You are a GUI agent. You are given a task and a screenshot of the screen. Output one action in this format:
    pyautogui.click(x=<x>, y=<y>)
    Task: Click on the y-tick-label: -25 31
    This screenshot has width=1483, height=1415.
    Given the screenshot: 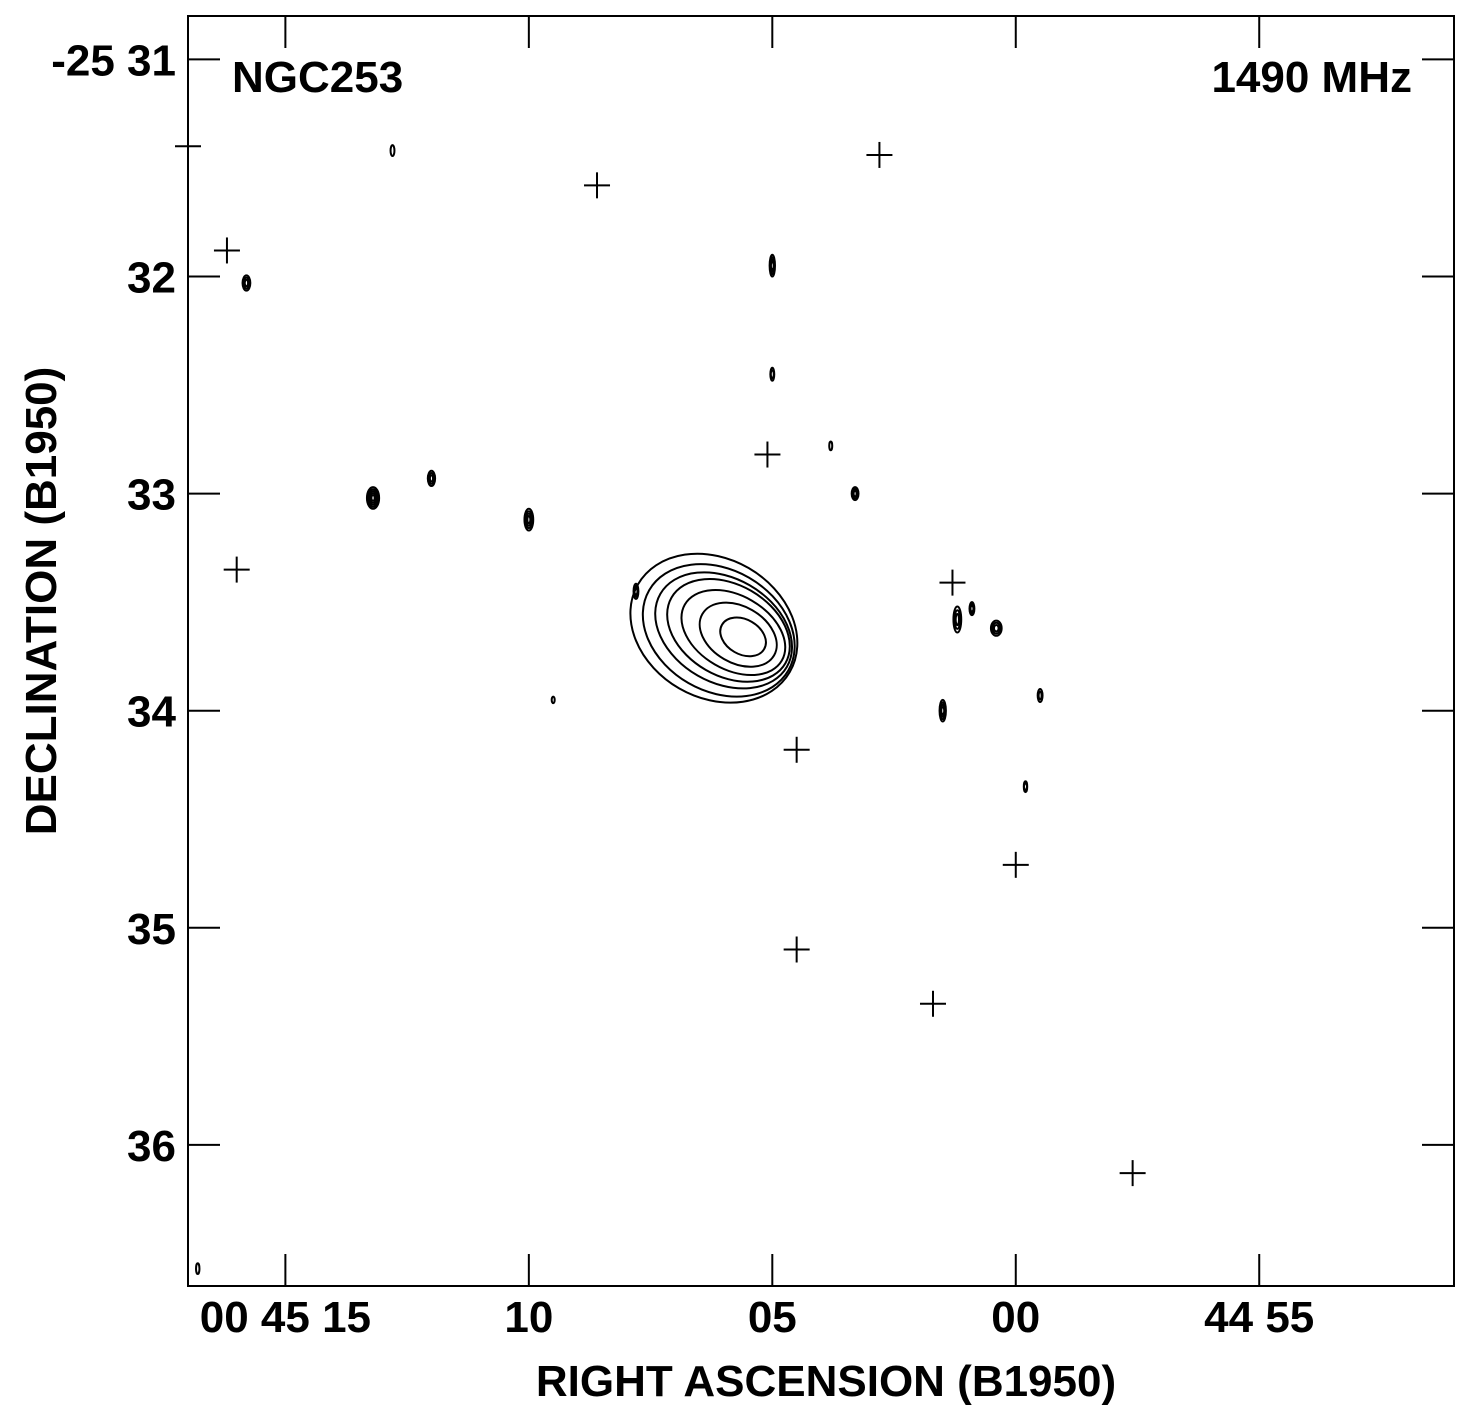 What is the action you would take?
    pyautogui.click(x=113, y=60)
    